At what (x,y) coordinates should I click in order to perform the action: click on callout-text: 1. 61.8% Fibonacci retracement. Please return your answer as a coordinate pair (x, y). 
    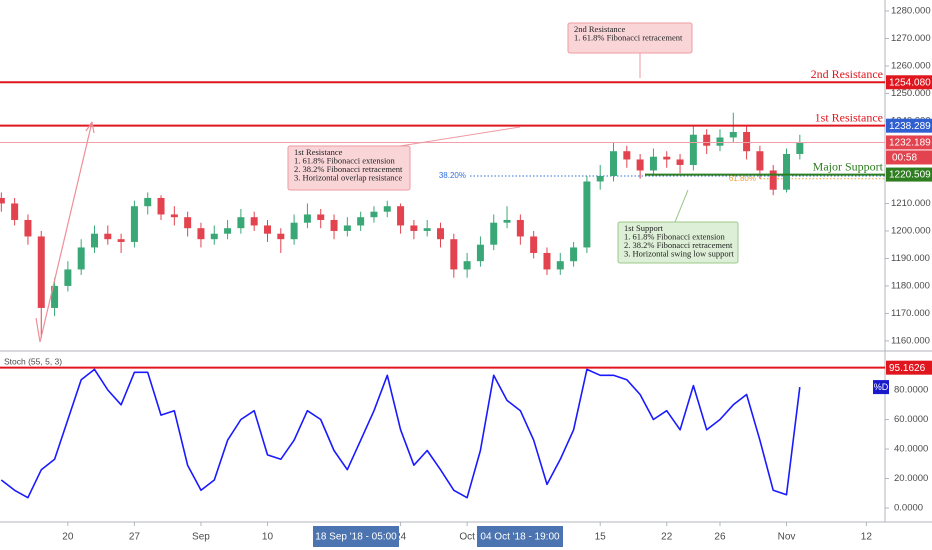
    Looking at the image, I should click on (628, 37).